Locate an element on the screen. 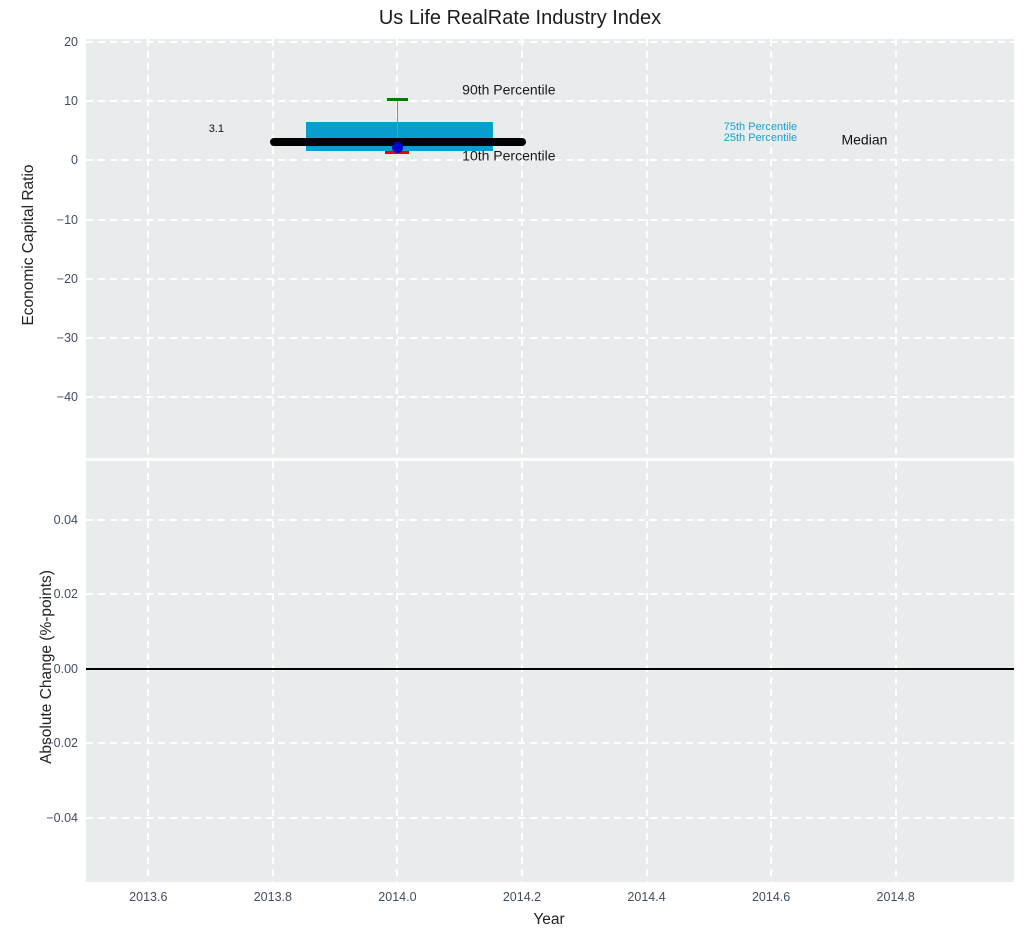 The image size is (1025, 940). y-tick-label: 0.02 is located at coordinates (65, 594).